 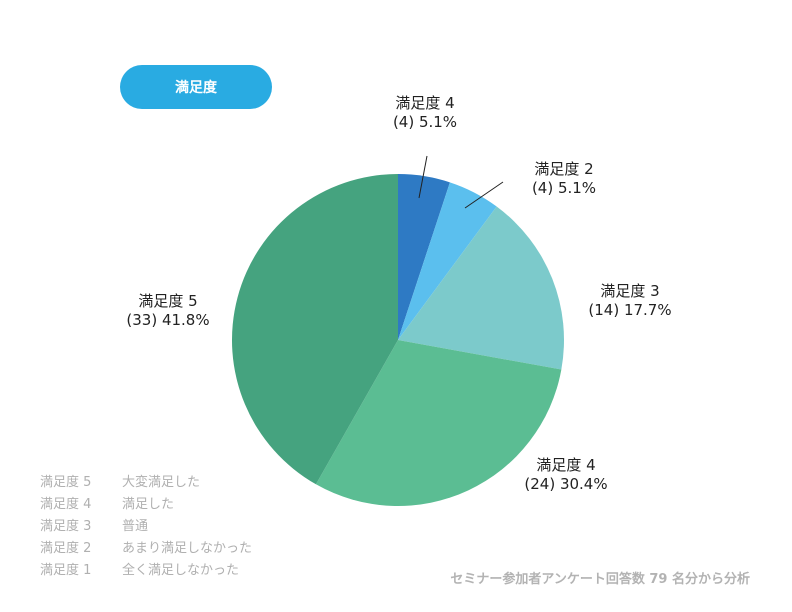 I want to click on chart-title-badge: 満足度, so click(x=196, y=87).